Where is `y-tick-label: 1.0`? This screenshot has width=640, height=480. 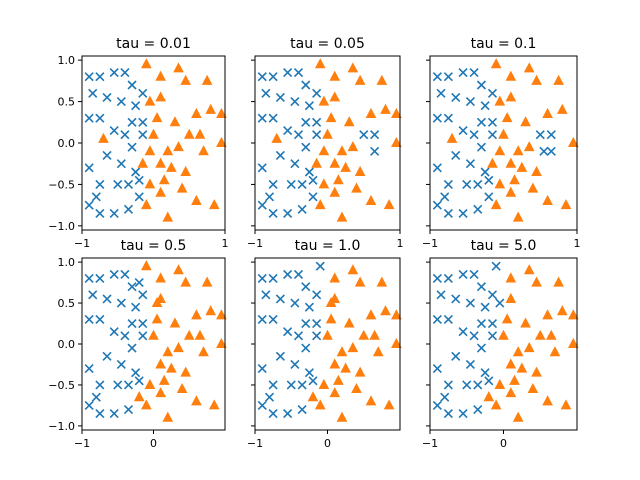 y-tick-label: 1.0 is located at coordinates (67, 262).